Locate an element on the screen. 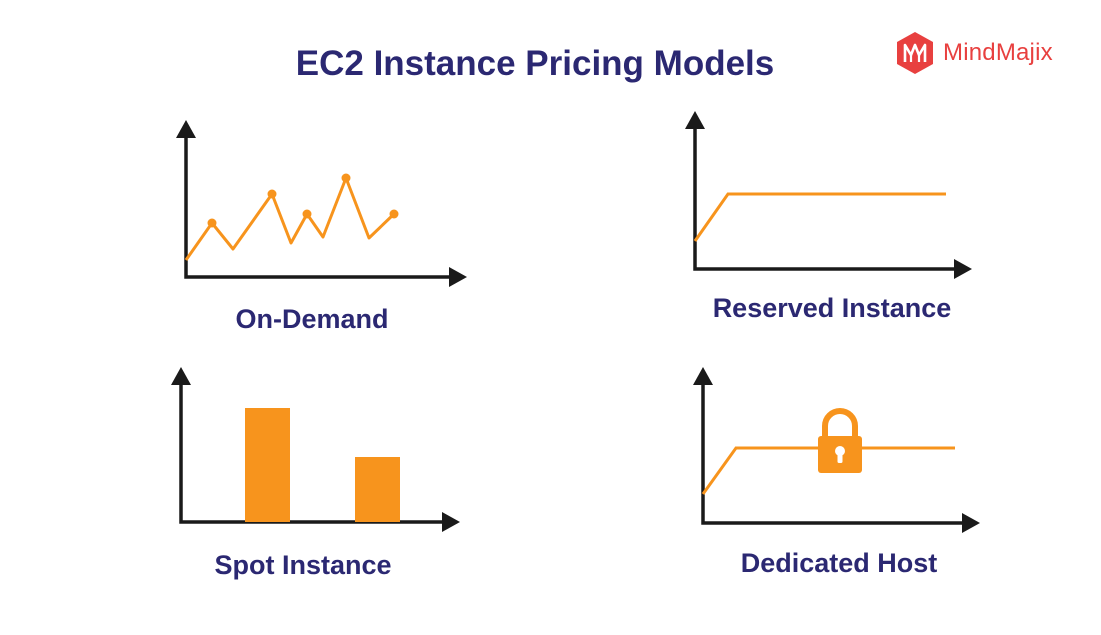 This screenshot has height=635, width=1101. reserved-instance-chart is located at coordinates (828, 195).